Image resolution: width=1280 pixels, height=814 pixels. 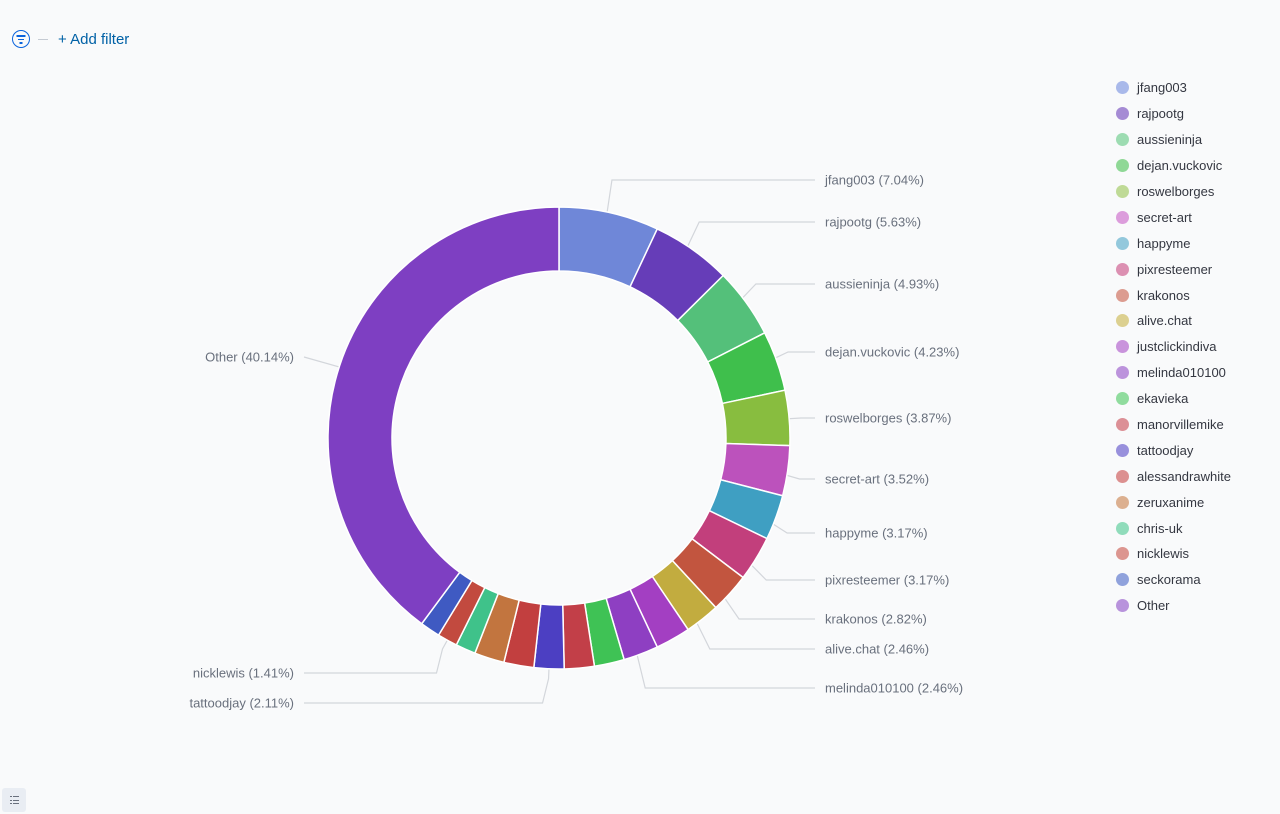 What do you see at coordinates (1160, 528) in the screenshot?
I see `legend-label: chris-uk` at bounding box center [1160, 528].